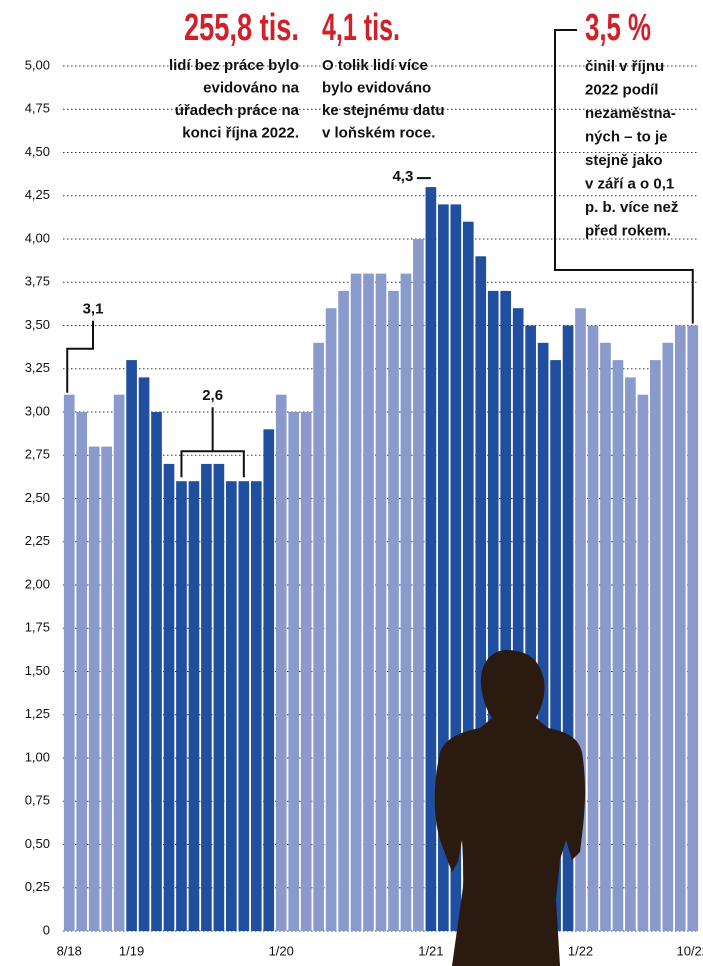 This screenshot has width=703, height=966. I want to click on headline-text: konci října 2022., so click(240, 132).